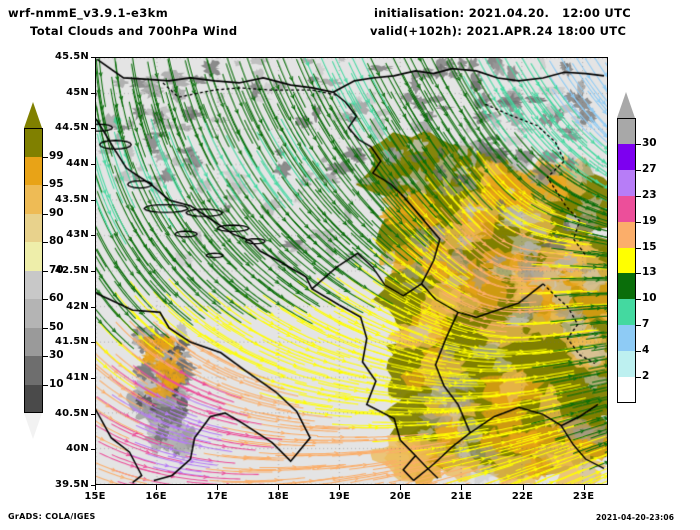  Describe the element at coordinates (498, 31) in the screenshot. I see `valid-time: valid(+102h): 2021.APR.24 18:00 UTC` at that location.